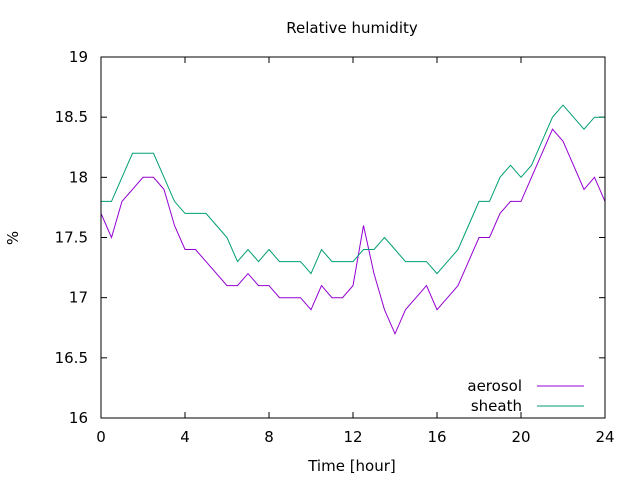 The height and width of the screenshot is (480, 640). I want to click on x-tick-label: 24, so click(604, 437).